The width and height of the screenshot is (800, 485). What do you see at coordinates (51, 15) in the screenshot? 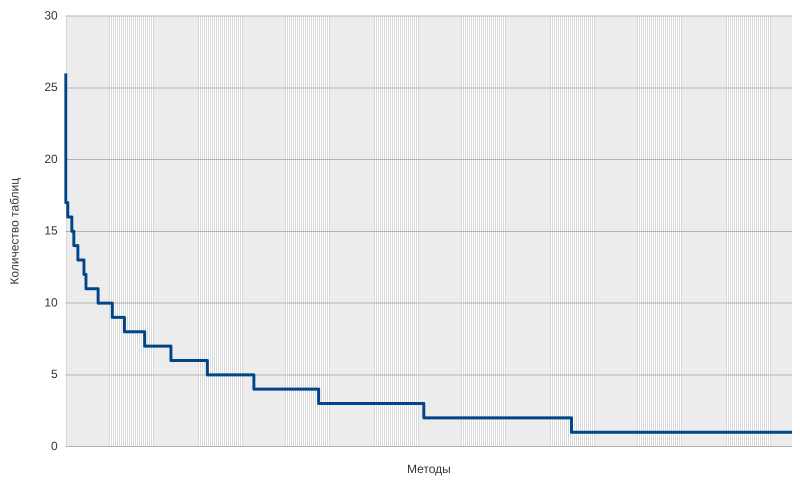
I see `y-tick-label: 30` at bounding box center [51, 15].